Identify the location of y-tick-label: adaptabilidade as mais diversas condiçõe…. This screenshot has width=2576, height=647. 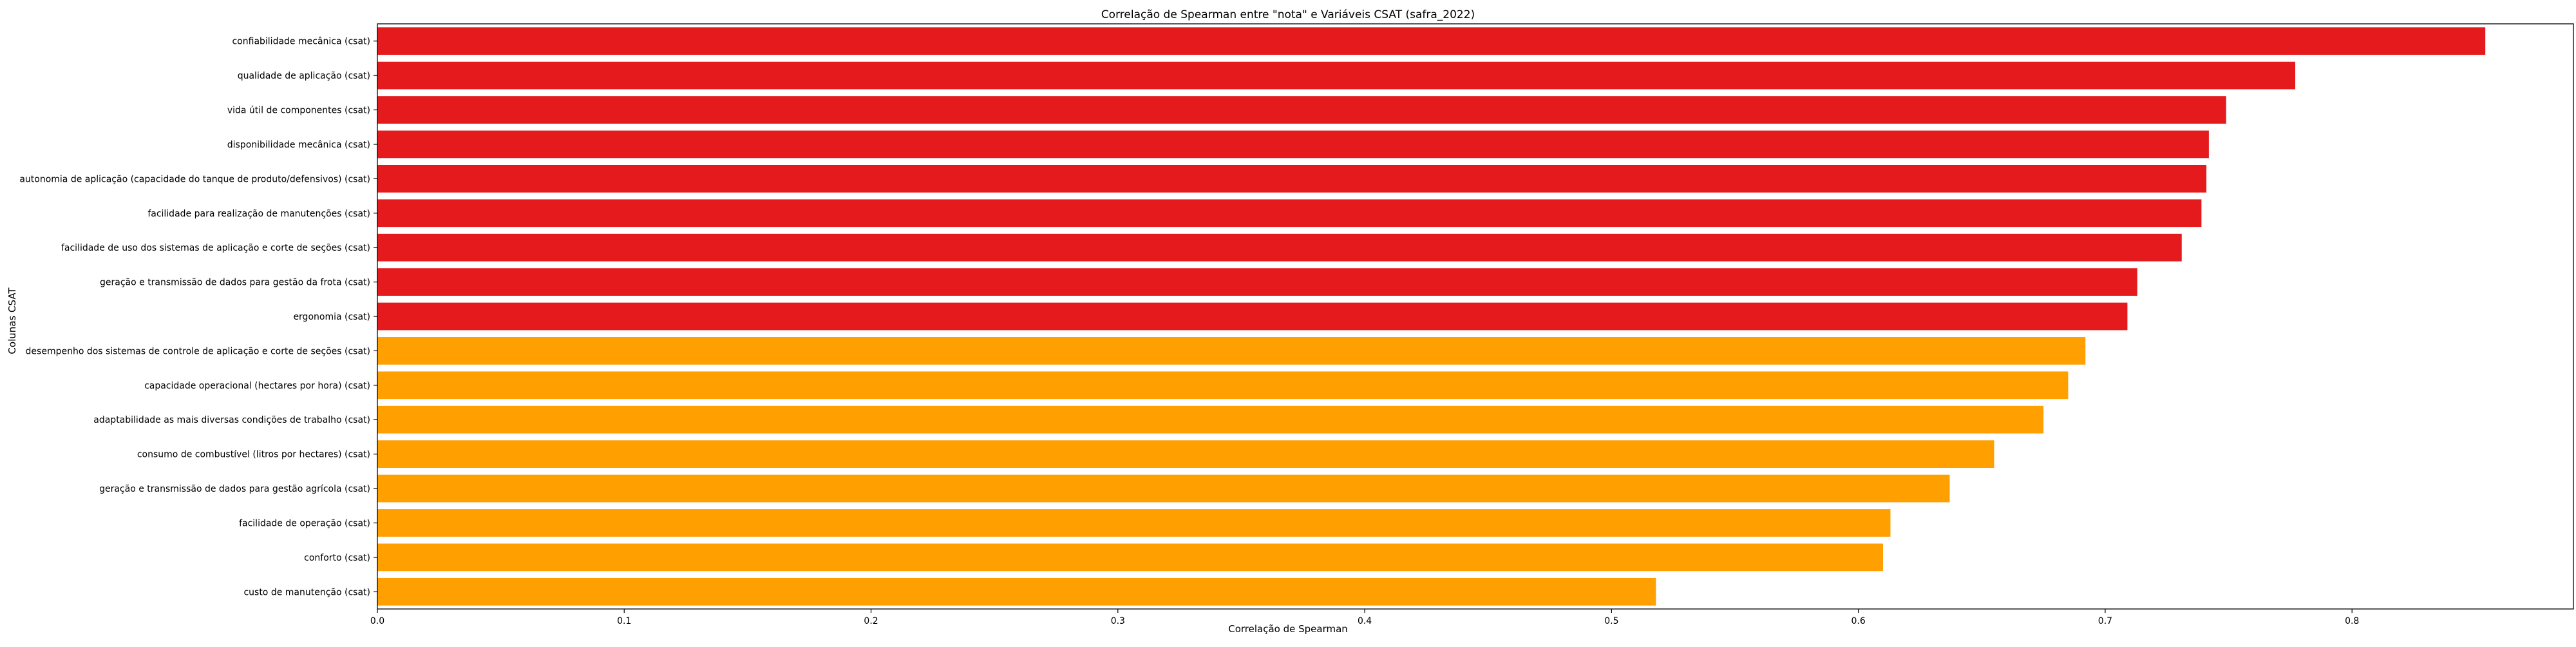
(232, 420).